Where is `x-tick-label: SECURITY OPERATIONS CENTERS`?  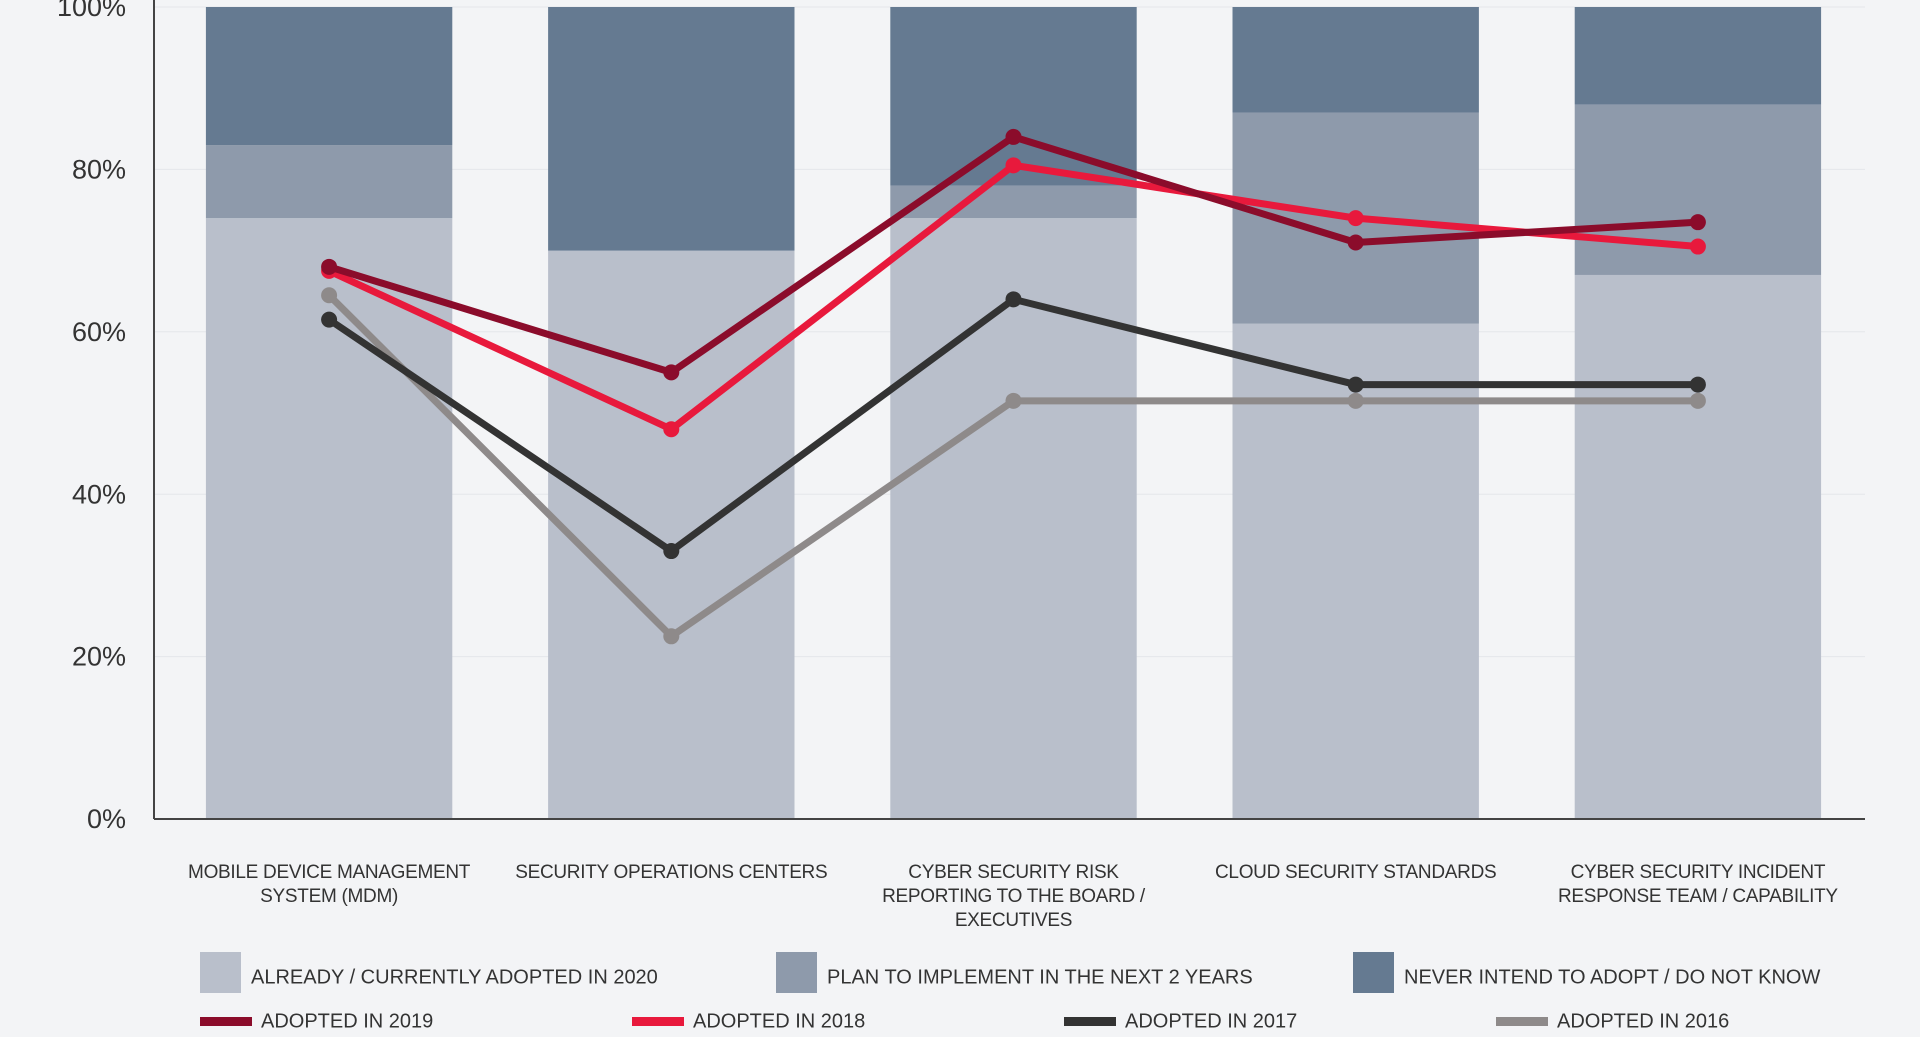
x-tick-label: SECURITY OPERATIONS CENTERS is located at coordinates (671, 872).